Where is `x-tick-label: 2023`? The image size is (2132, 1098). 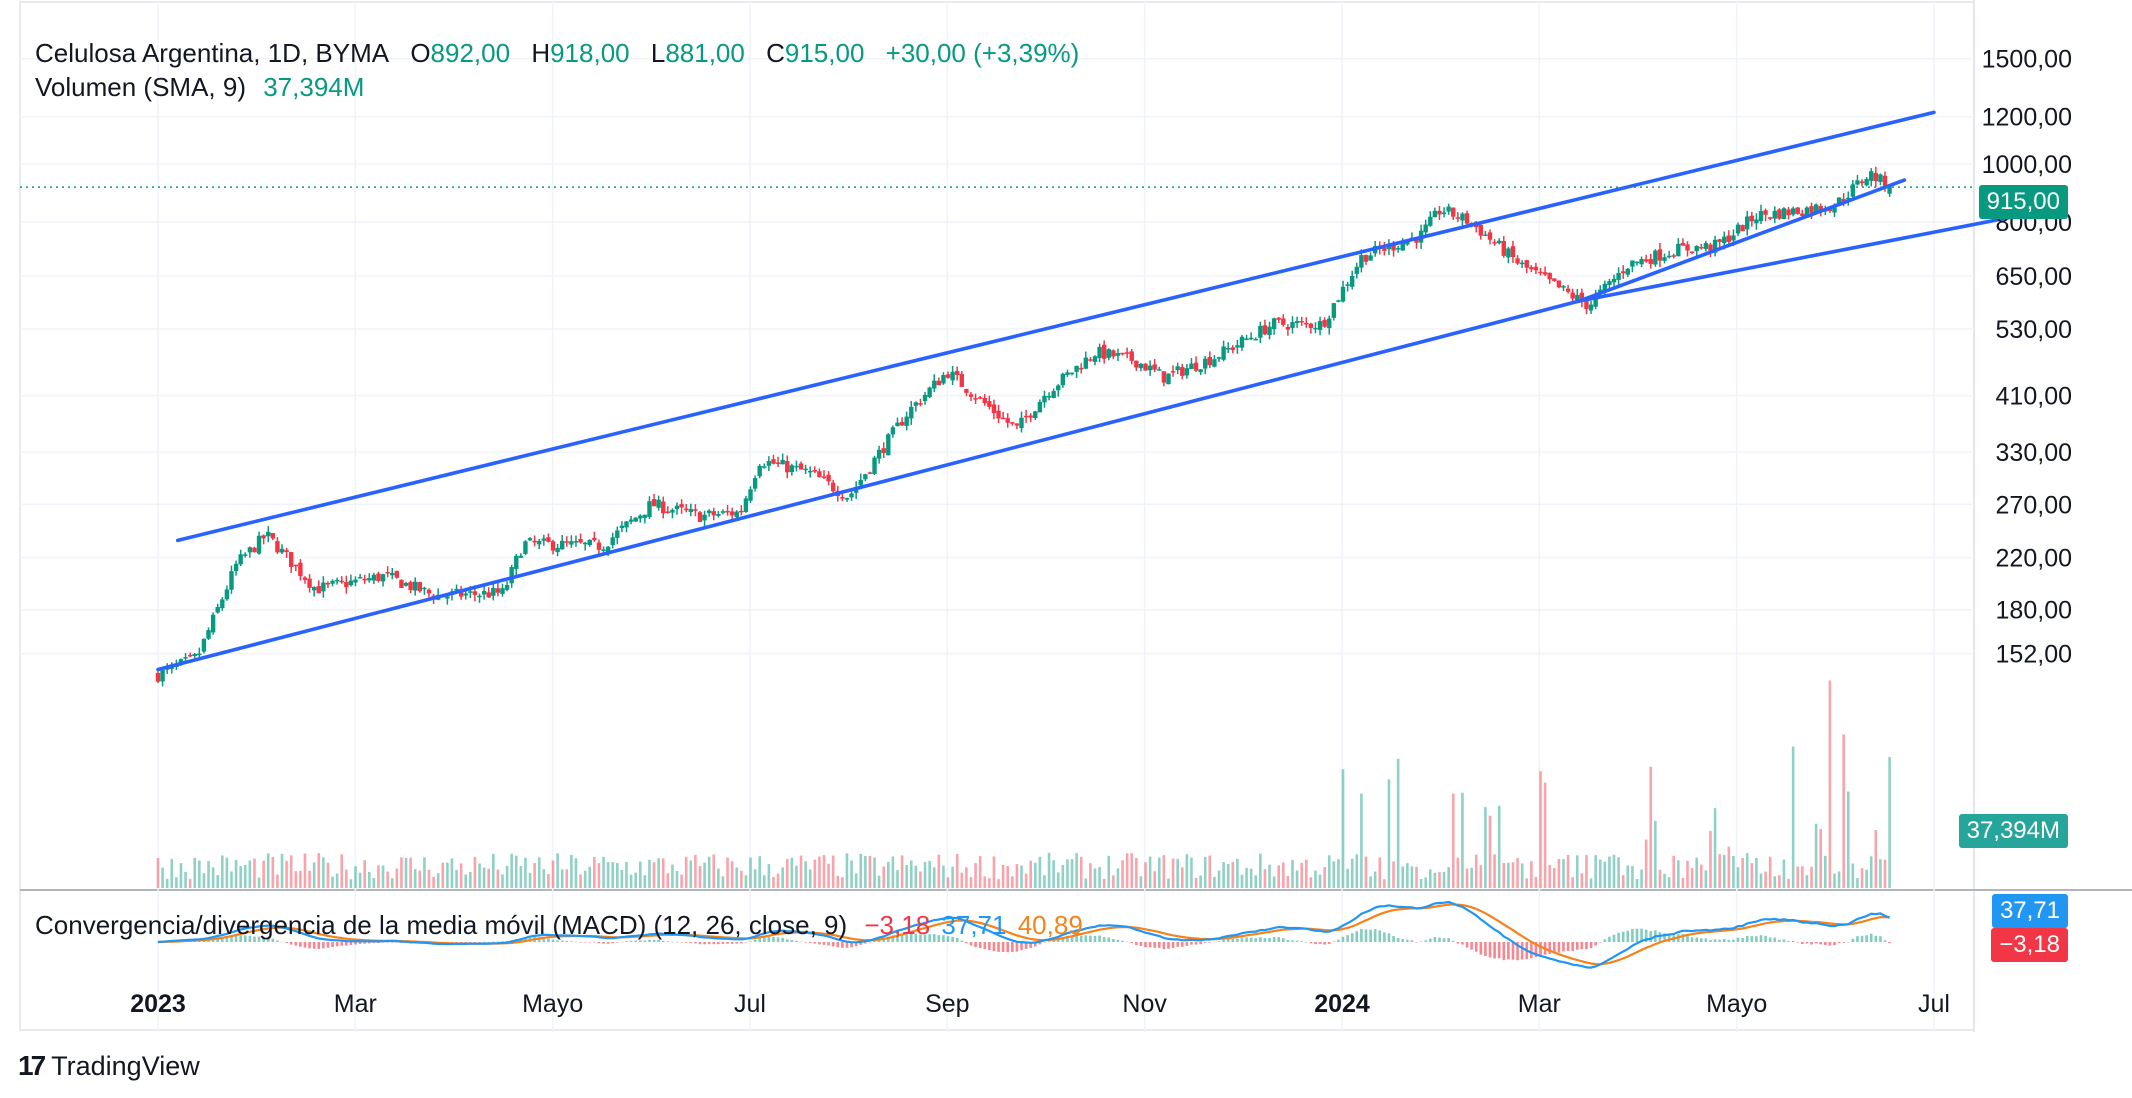 x-tick-label: 2023 is located at coordinates (158, 1004).